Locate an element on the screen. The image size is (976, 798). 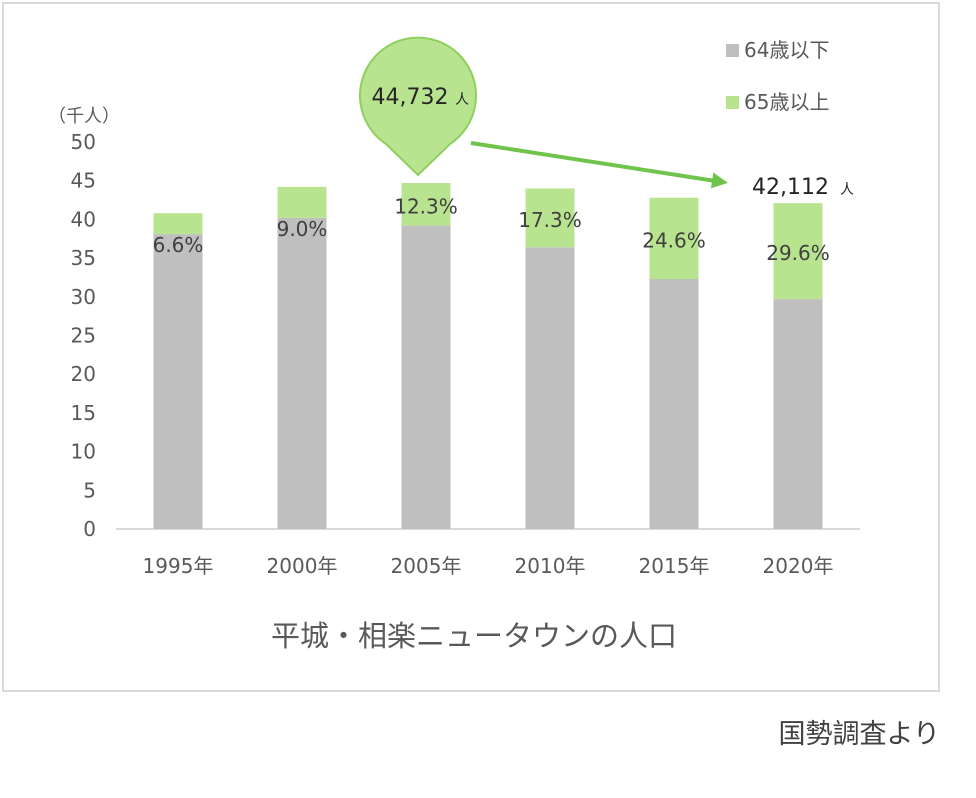
x-tick-label: 2000年 is located at coordinates (302, 566).